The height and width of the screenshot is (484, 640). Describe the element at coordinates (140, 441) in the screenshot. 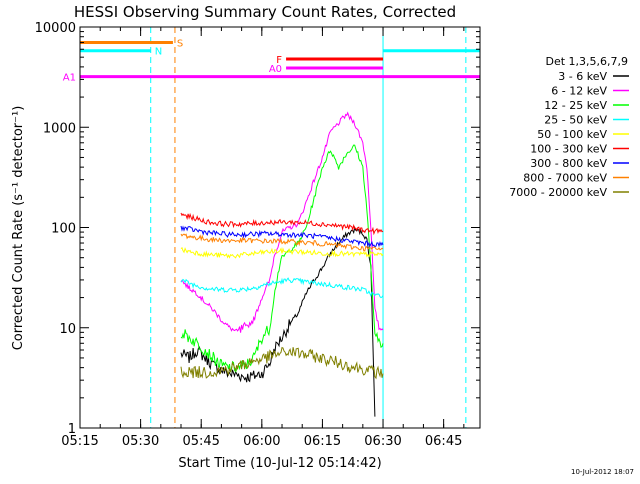

I see `x-tick-label: 05:30` at that location.